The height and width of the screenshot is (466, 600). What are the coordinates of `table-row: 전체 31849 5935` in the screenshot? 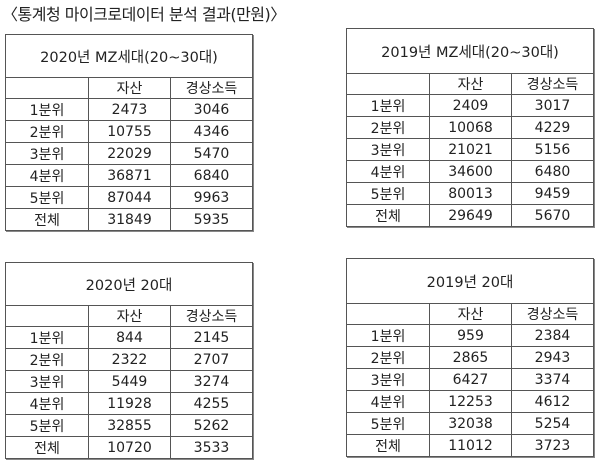 It's located at (129, 219).